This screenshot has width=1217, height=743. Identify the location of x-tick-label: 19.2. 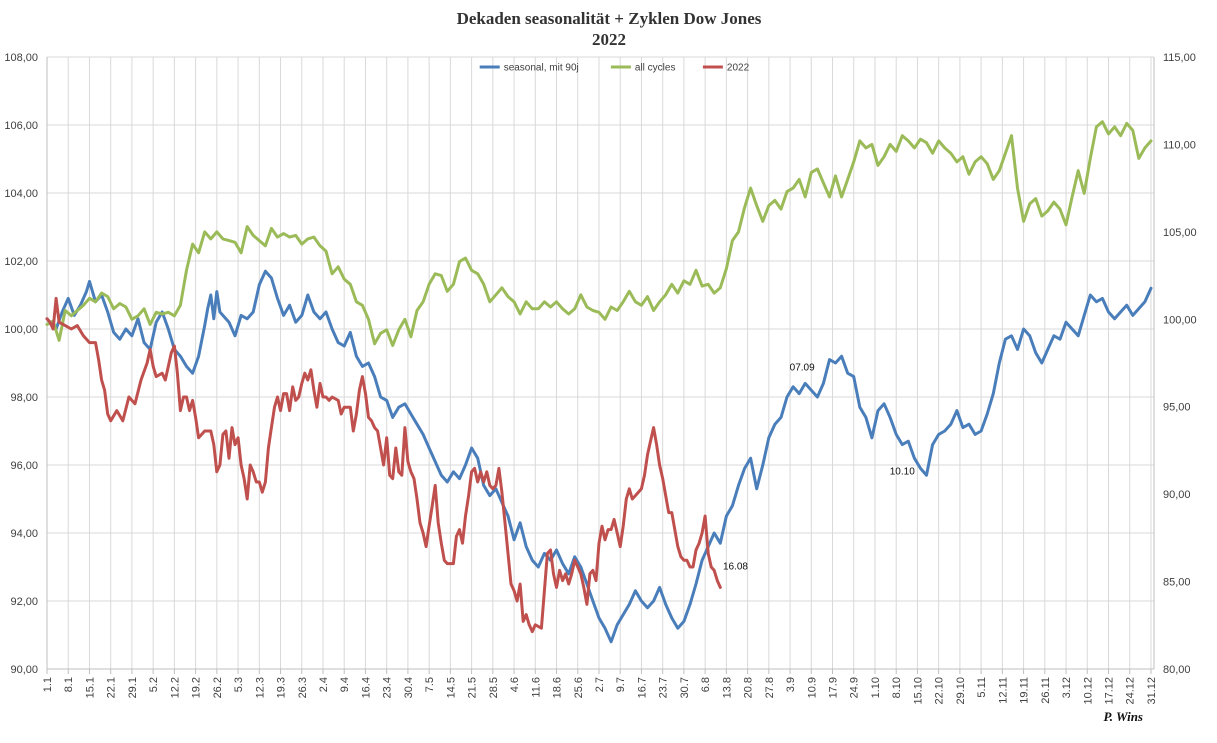
(197, 687).